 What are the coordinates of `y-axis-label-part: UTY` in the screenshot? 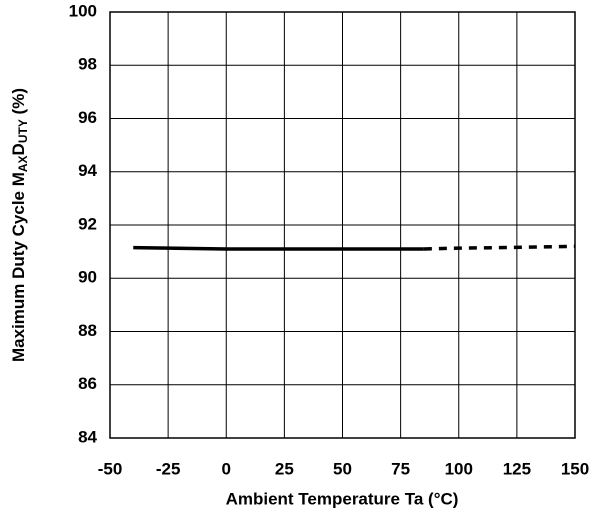 It's located at (23, 131).